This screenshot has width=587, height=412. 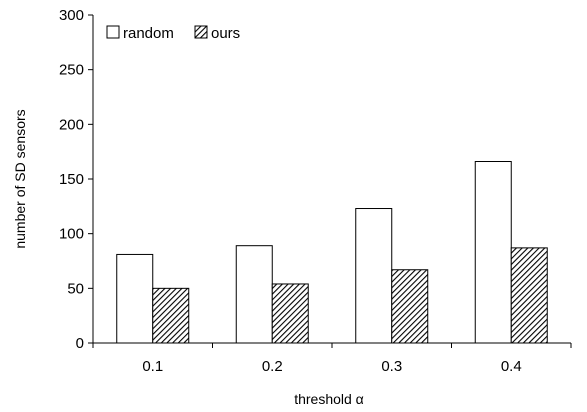 I want to click on y-axis-title: number of SD sensors, so click(x=20, y=178).